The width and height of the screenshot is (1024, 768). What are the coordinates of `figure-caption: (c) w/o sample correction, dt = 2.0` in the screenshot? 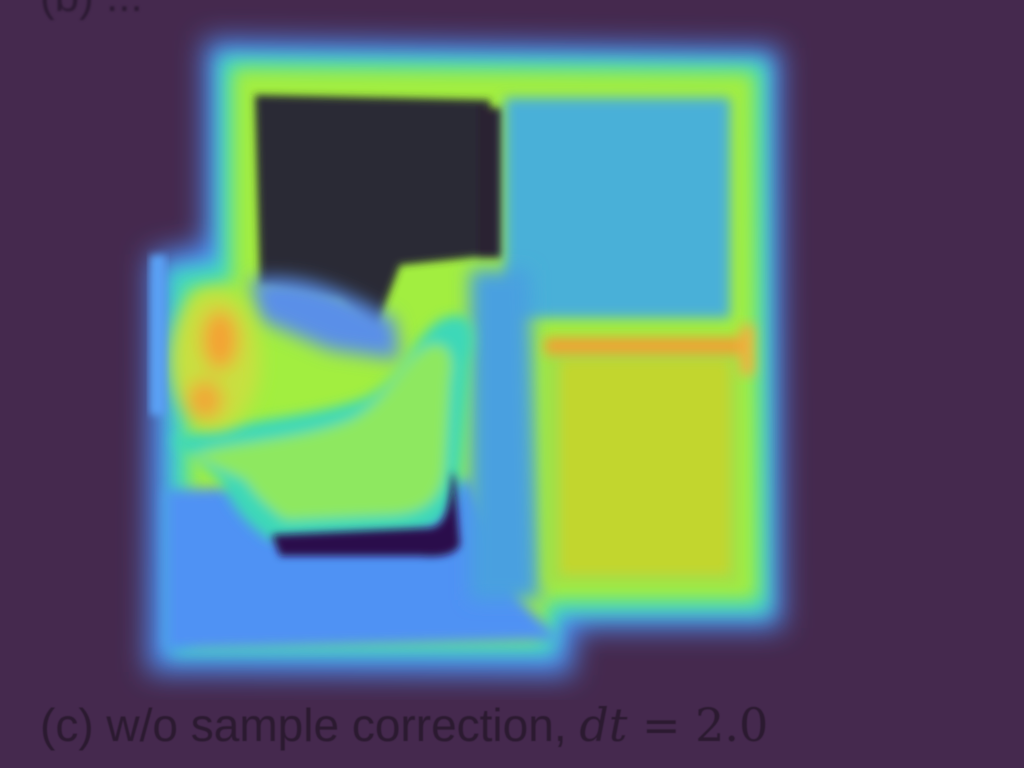 It's located at (404, 725).